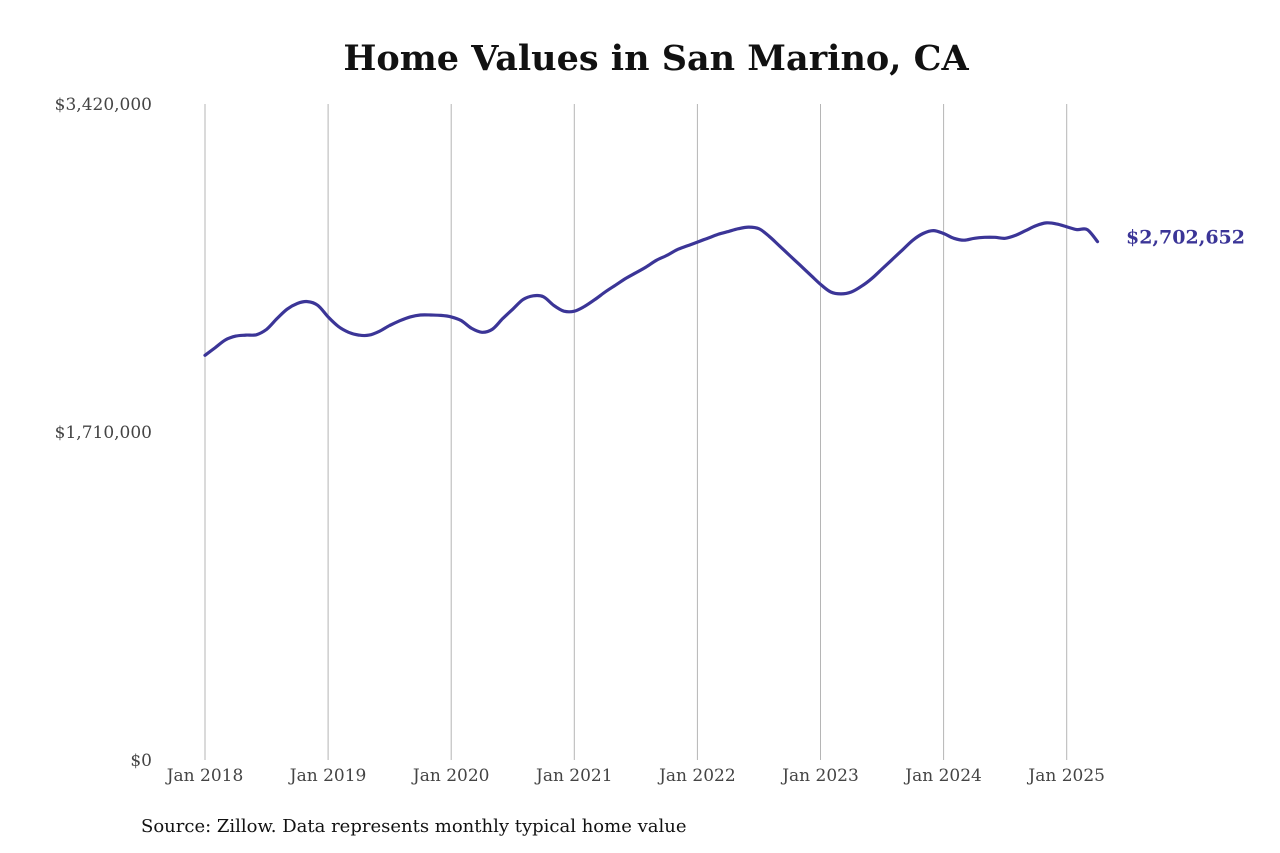  What do you see at coordinates (942, 776) in the screenshot?
I see `x-tick-label: Jan 2024` at bounding box center [942, 776].